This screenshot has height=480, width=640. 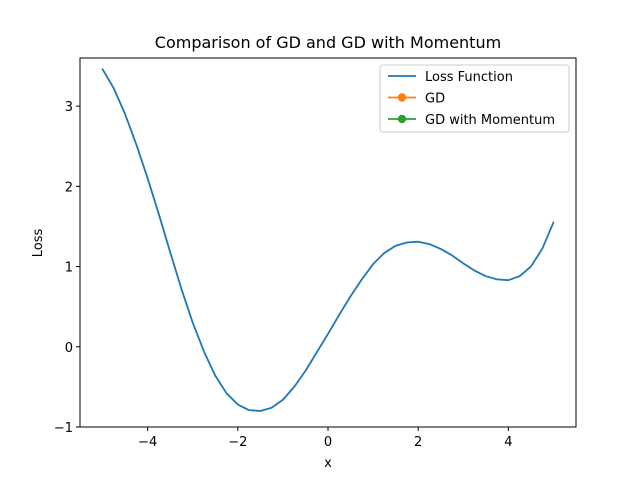 I want to click on y-tick-label: 1, so click(x=69, y=268).